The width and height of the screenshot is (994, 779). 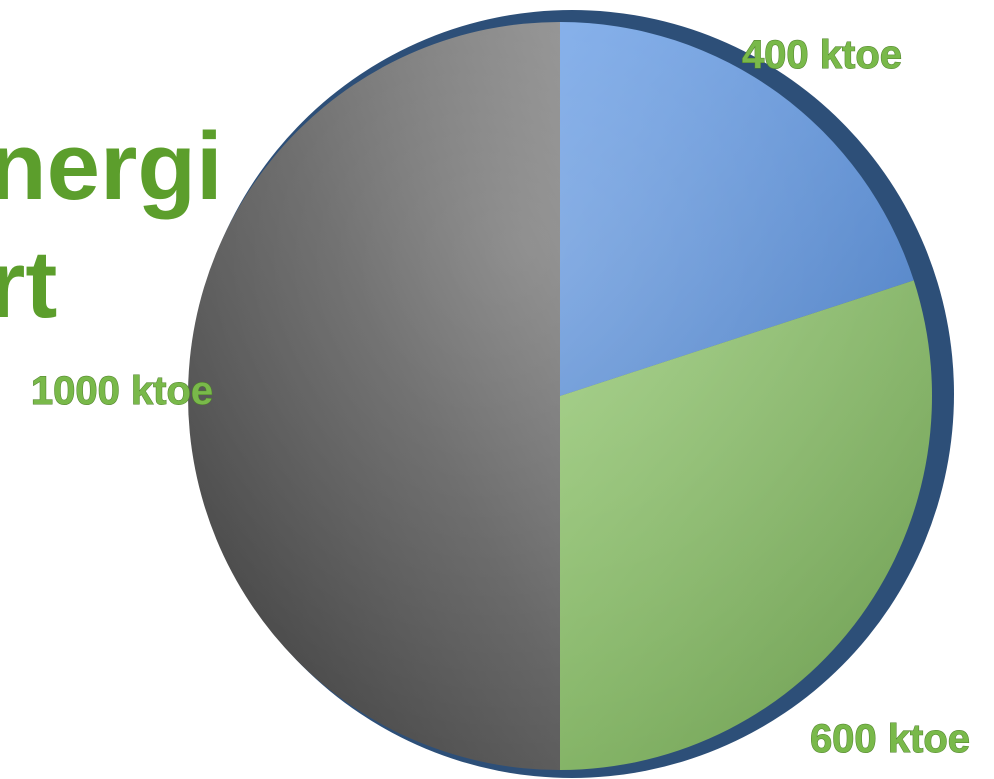 What do you see at coordinates (111, 226) in the screenshot?
I see `slide-title-fragment: nergi rt` at bounding box center [111, 226].